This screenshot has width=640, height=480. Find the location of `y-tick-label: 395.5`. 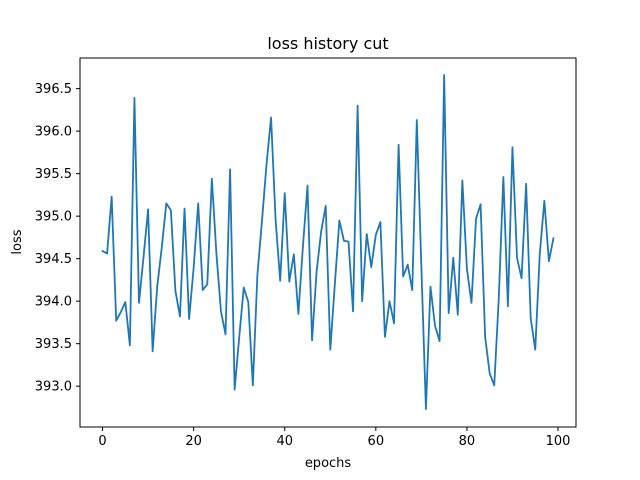

y-tick-label: 395.5 is located at coordinates (53, 174).